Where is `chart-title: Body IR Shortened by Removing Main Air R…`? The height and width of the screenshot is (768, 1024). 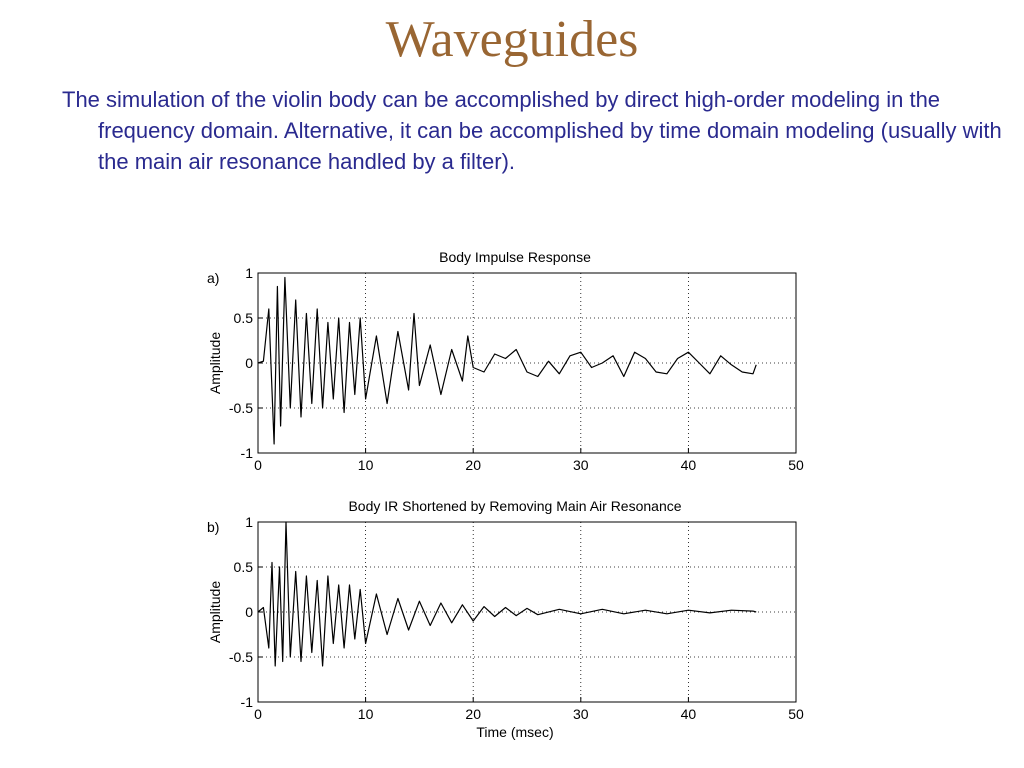 chart-title: Body IR Shortened by Removing Main Air R… is located at coordinates (514, 506).